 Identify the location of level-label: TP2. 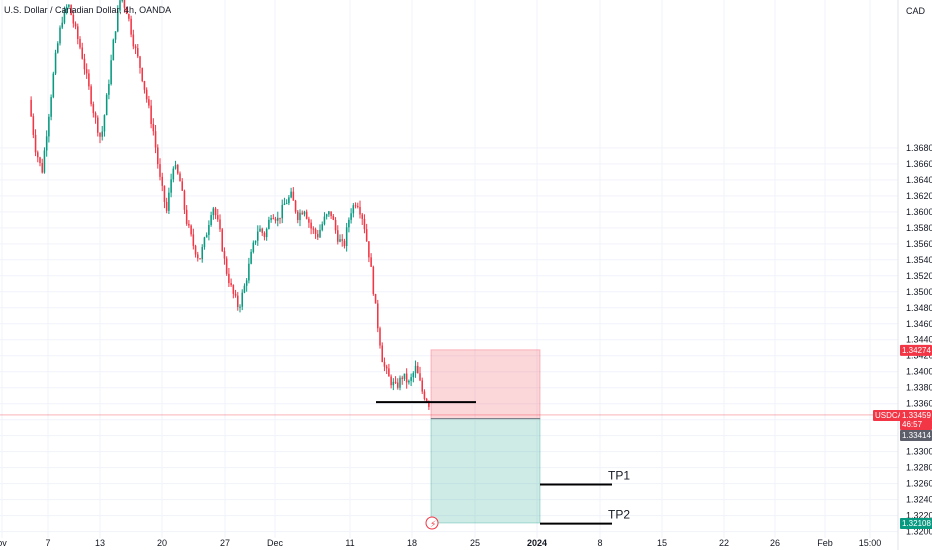
(619, 515).